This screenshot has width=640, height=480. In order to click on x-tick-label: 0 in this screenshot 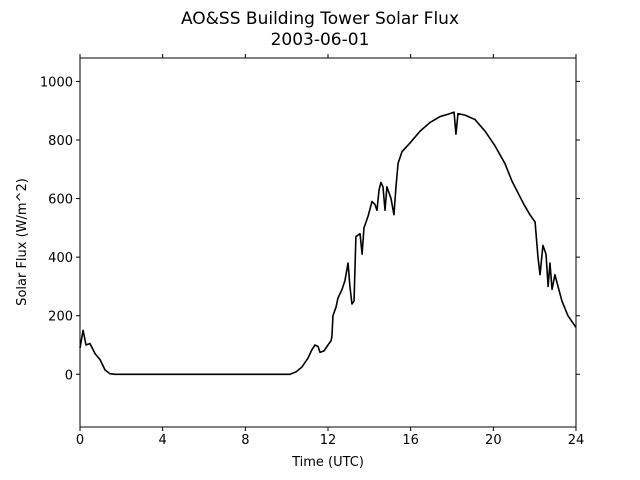, I will do `click(80, 440)`.